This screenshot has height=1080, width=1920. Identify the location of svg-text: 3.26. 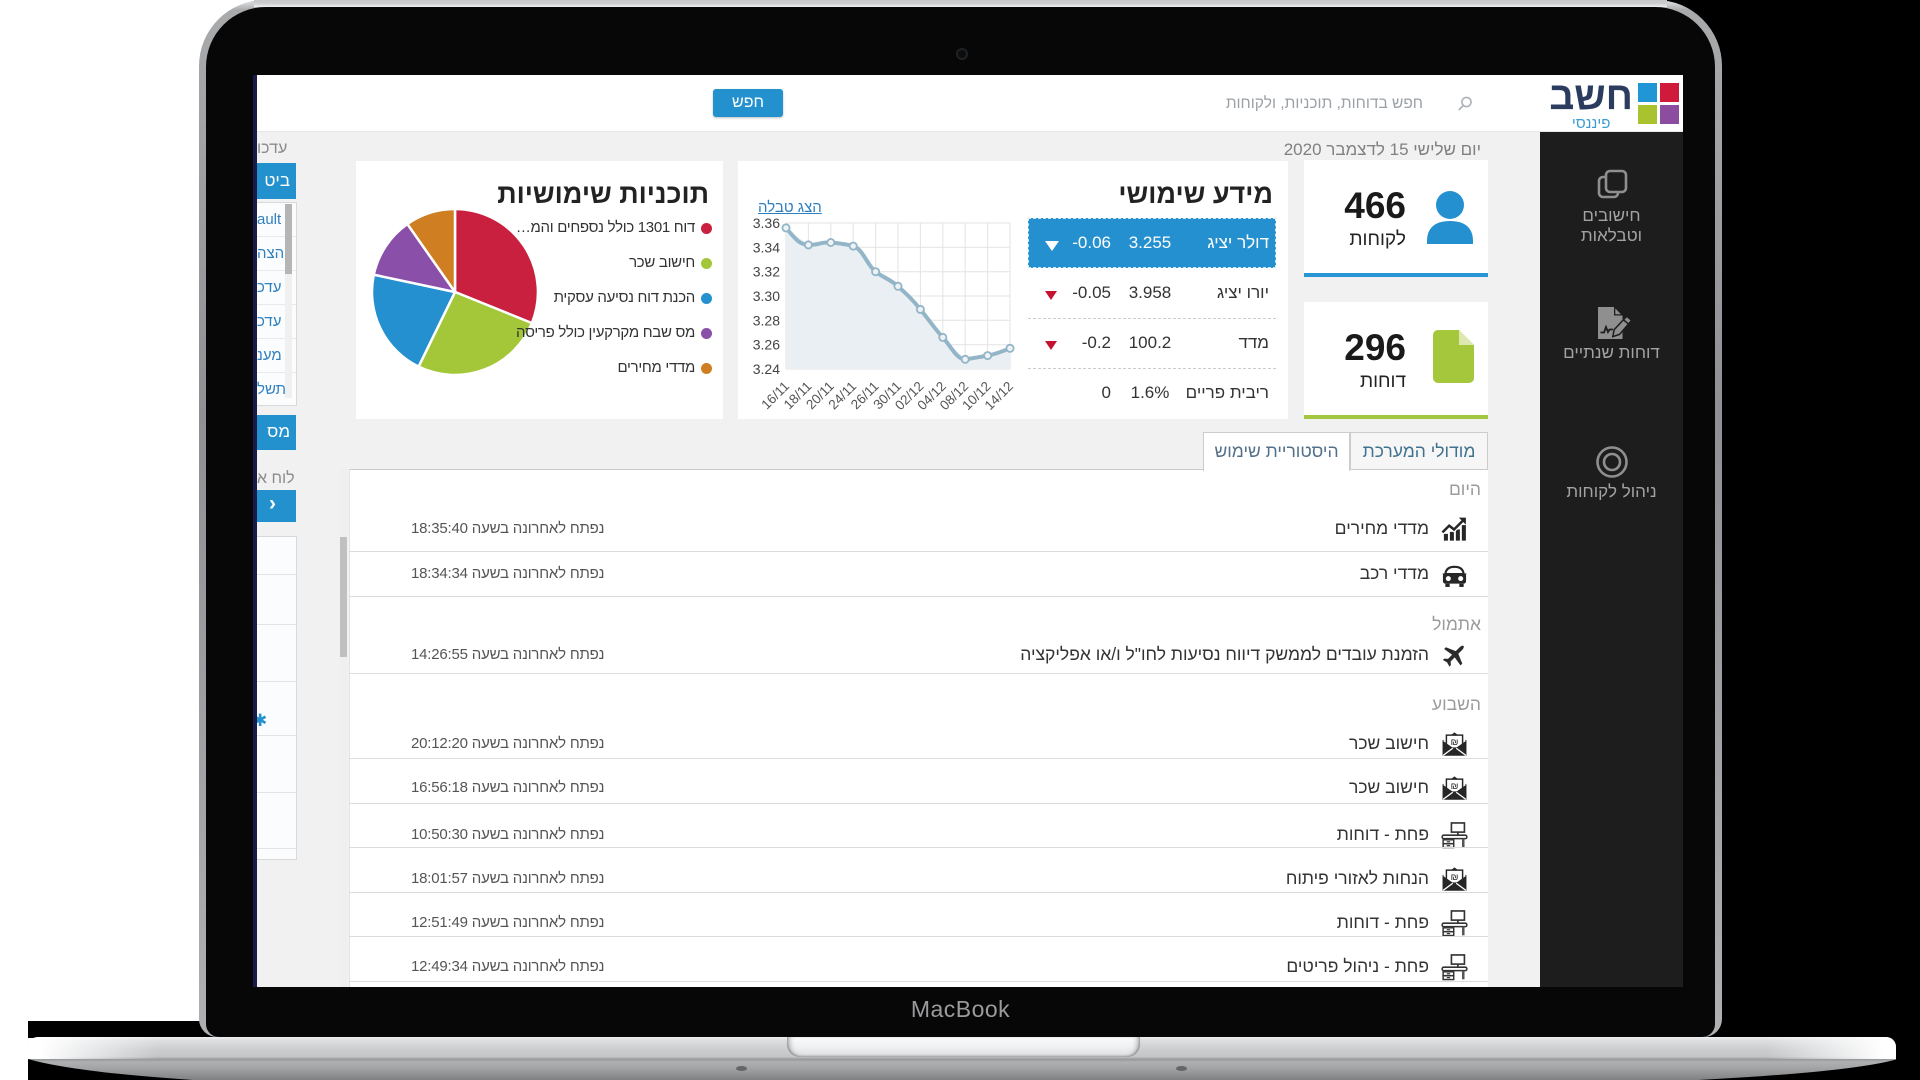
(766, 345).